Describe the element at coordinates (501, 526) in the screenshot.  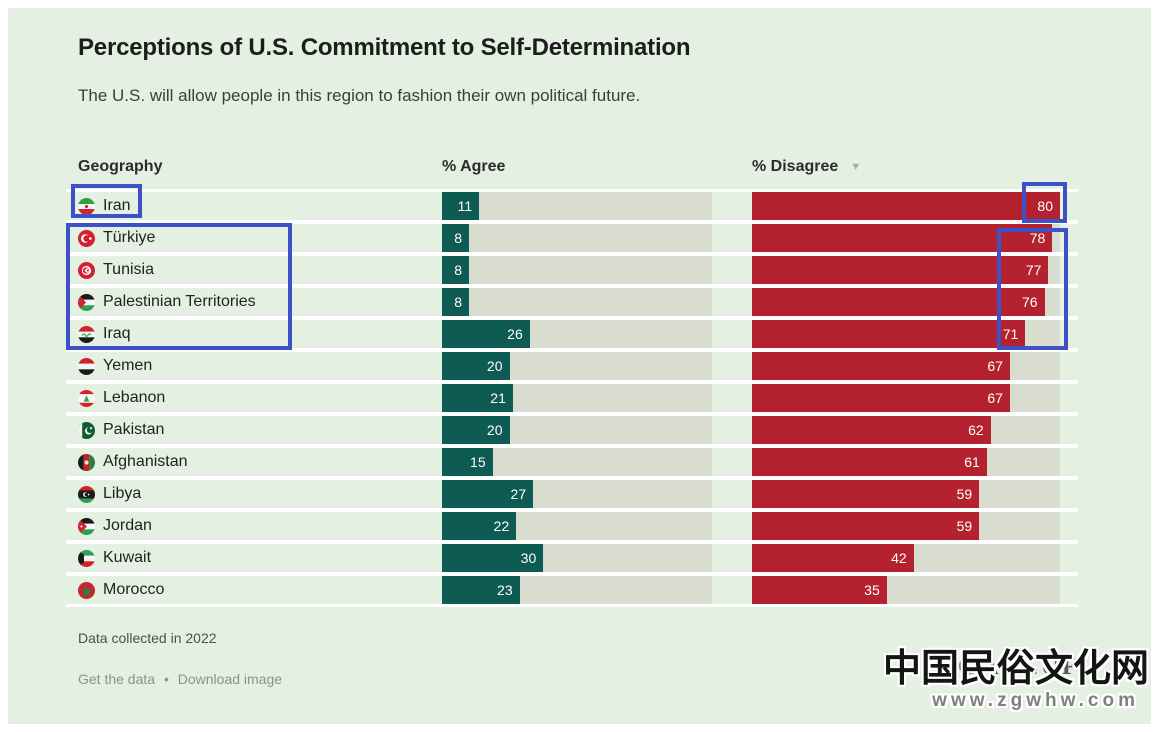
I see `agree-value: 22` at that location.